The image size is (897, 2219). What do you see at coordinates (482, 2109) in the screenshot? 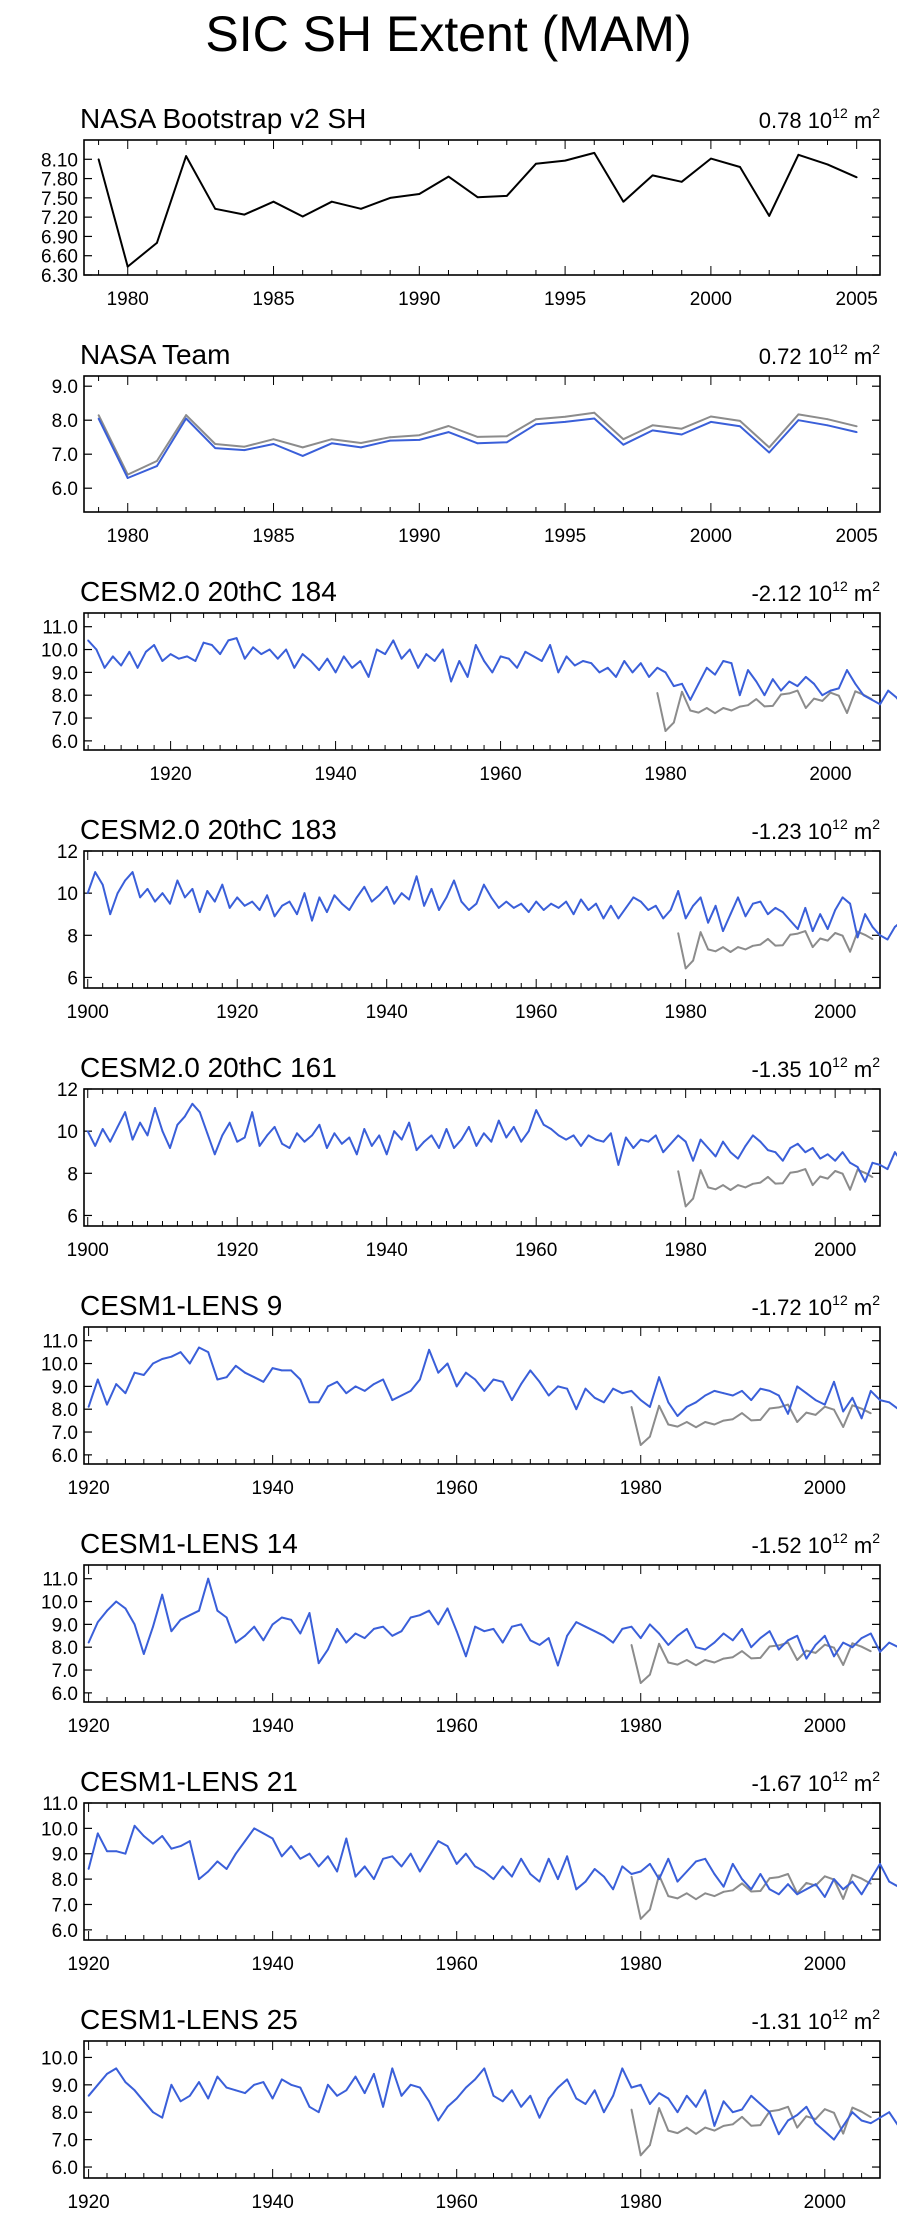
I see `plot-frame` at bounding box center [482, 2109].